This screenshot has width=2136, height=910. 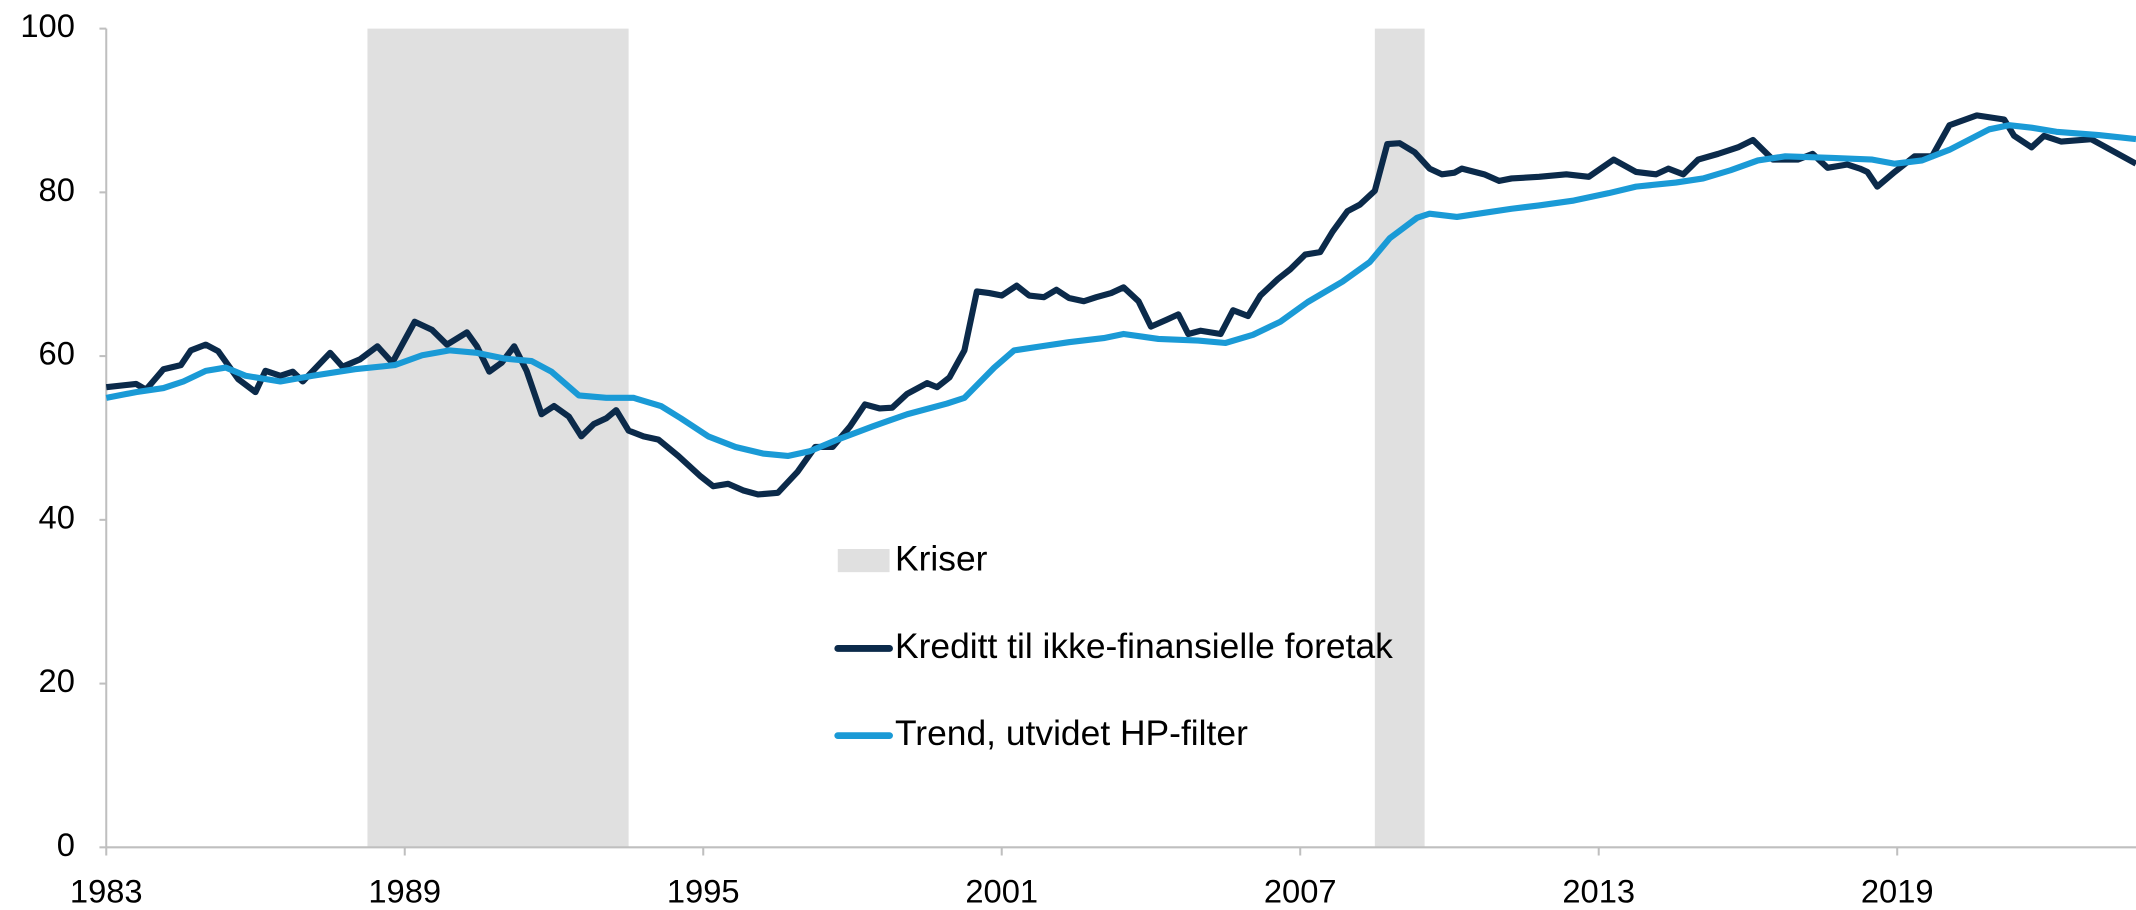 What do you see at coordinates (47, 25) in the screenshot?
I see `y-tick-label: 100` at bounding box center [47, 25].